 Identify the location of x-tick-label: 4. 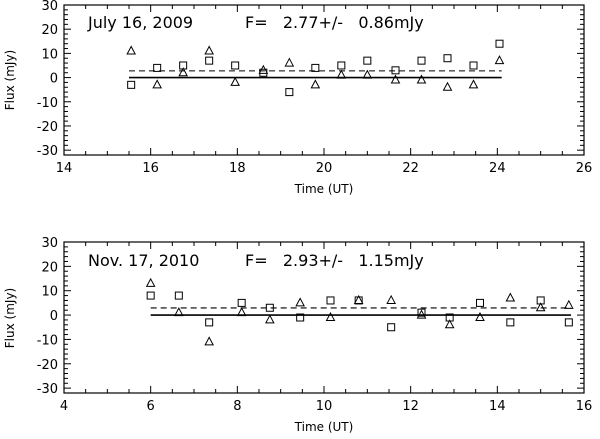
(64, 406).